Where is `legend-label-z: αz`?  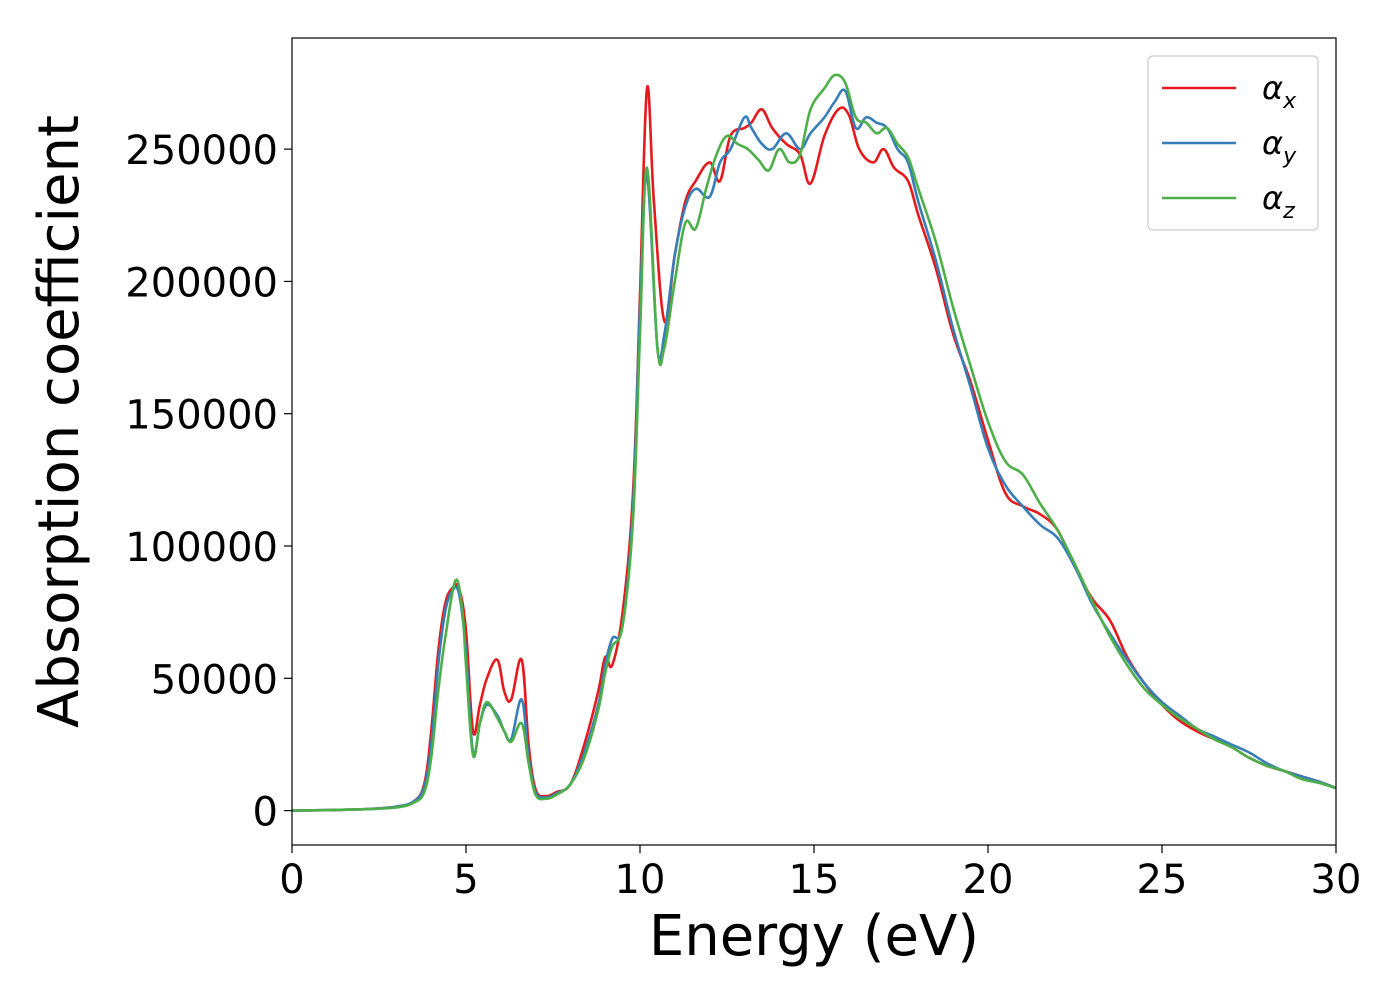
legend-label-z: αz is located at coordinates (1278, 201).